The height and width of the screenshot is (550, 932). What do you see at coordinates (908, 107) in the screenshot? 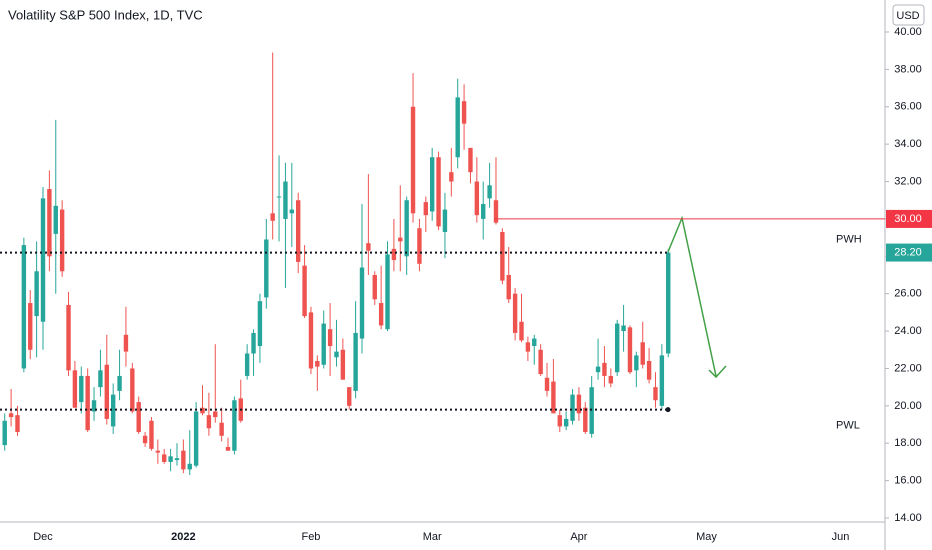
I see `y-tick-label: 36.00` at bounding box center [908, 107].